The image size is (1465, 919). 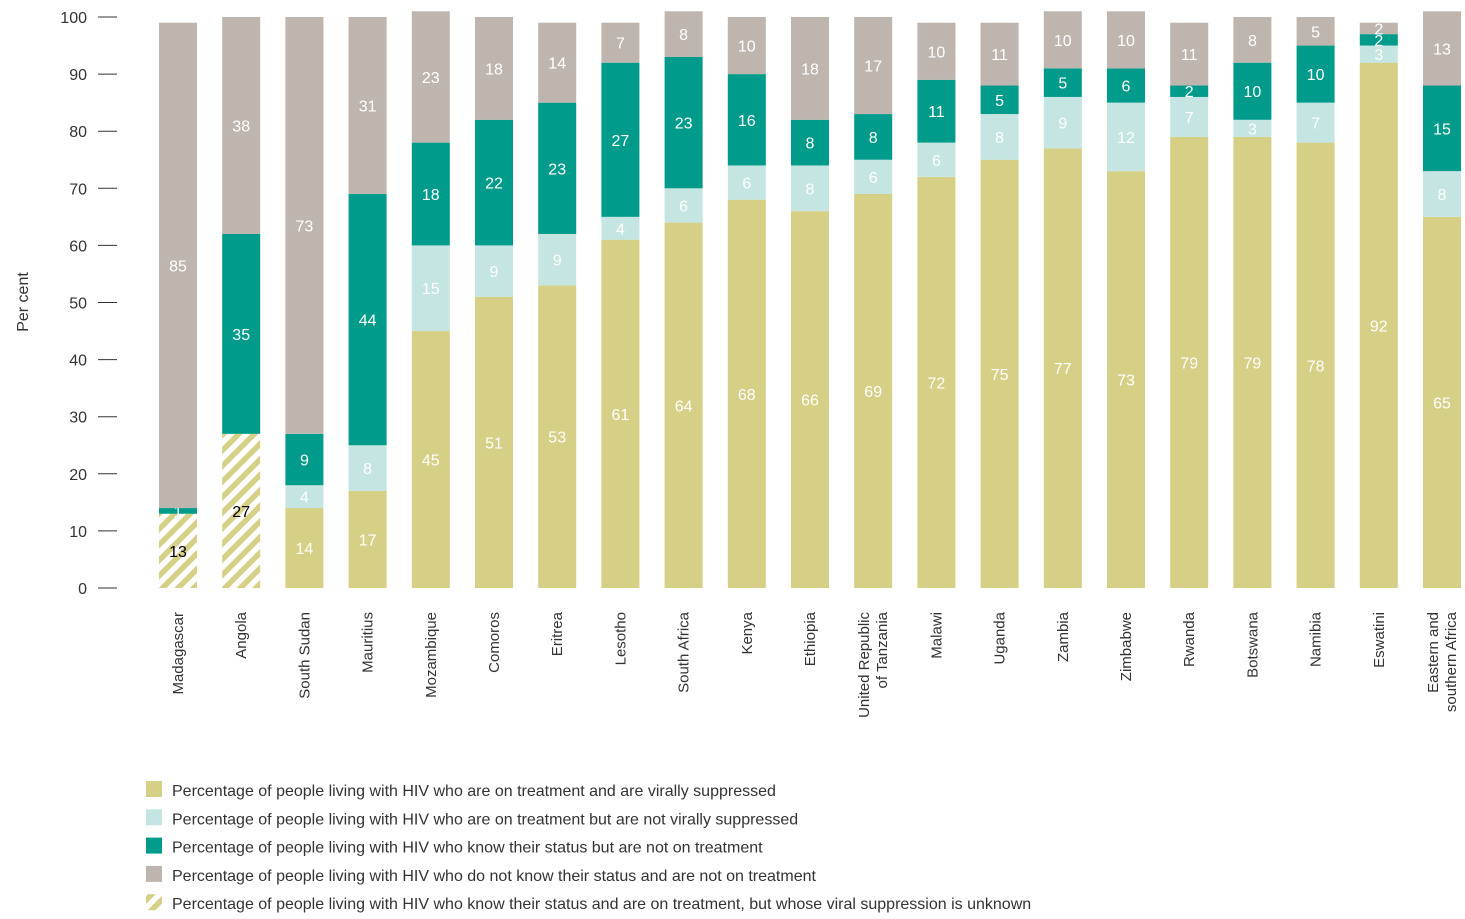 What do you see at coordinates (1379, 640) in the screenshot?
I see `x-tick-label: Eswatini` at bounding box center [1379, 640].